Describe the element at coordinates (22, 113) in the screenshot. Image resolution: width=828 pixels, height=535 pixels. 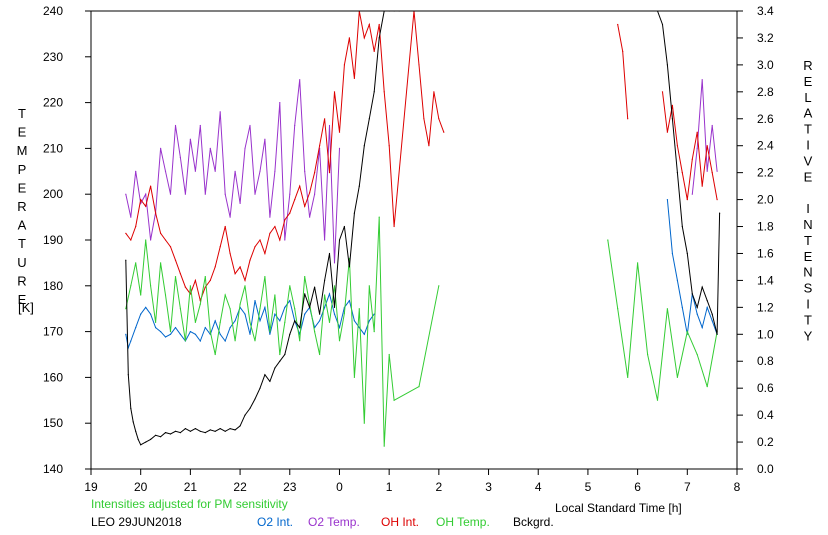
I see `left-axis-title-letter: T` at that location.